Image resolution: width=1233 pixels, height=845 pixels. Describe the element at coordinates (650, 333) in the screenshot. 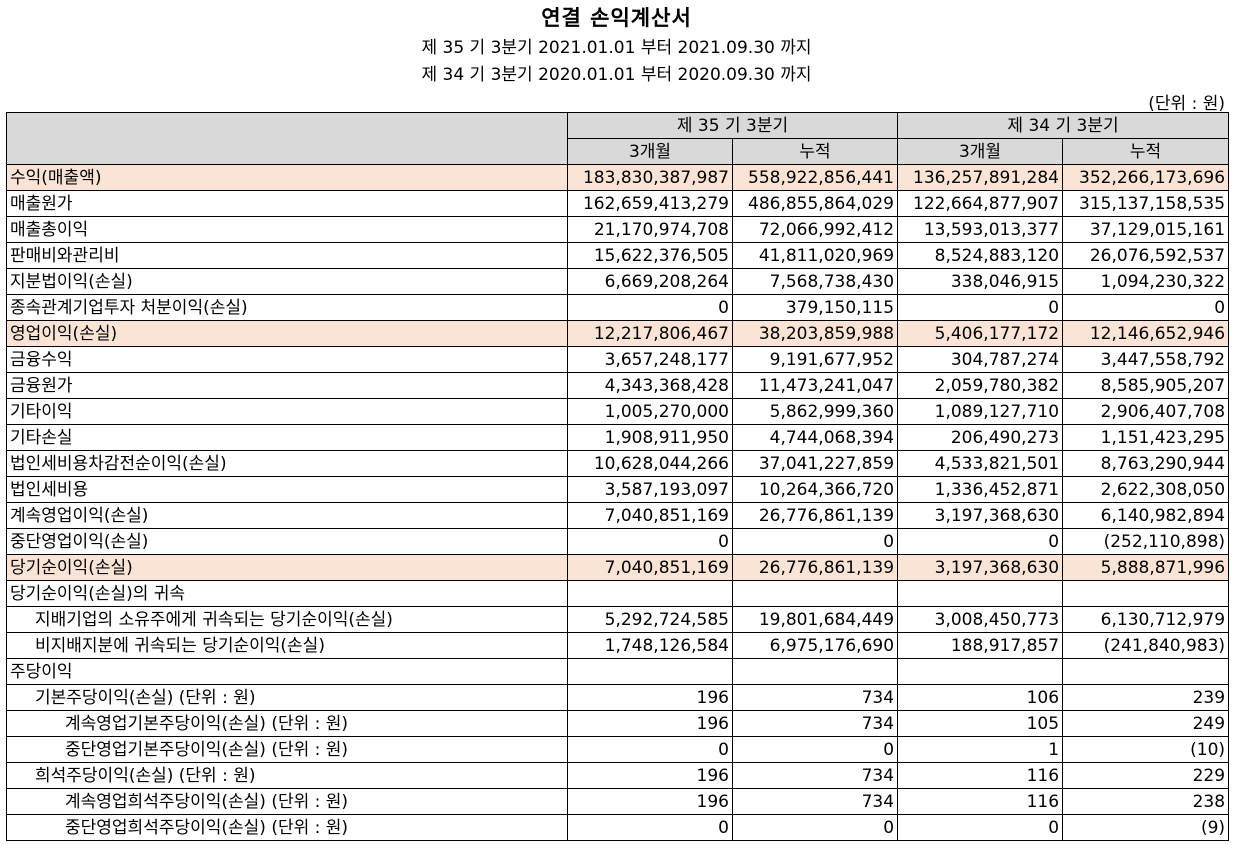

I see `value-cell: 12,217,806,467` at that location.